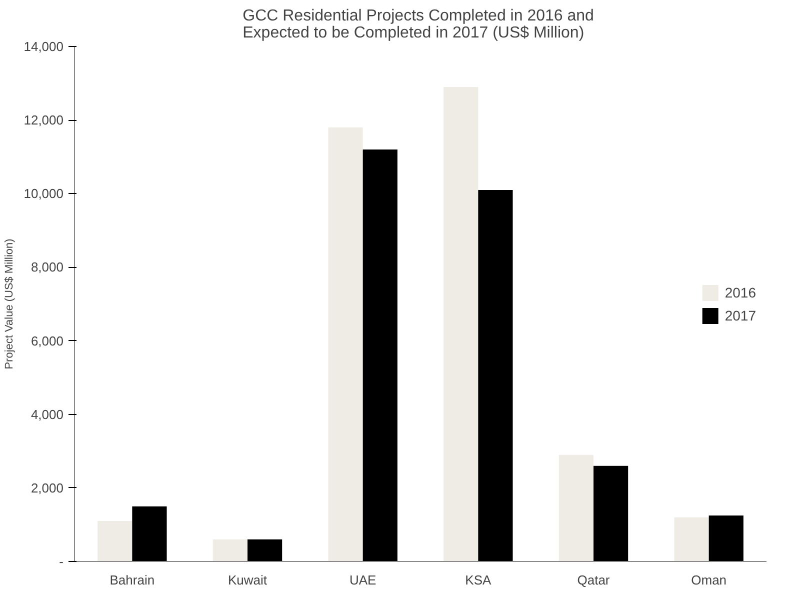 The height and width of the screenshot is (590, 786). What do you see at coordinates (709, 580) in the screenshot?
I see `x-tick-label: Oman` at bounding box center [709, 580].